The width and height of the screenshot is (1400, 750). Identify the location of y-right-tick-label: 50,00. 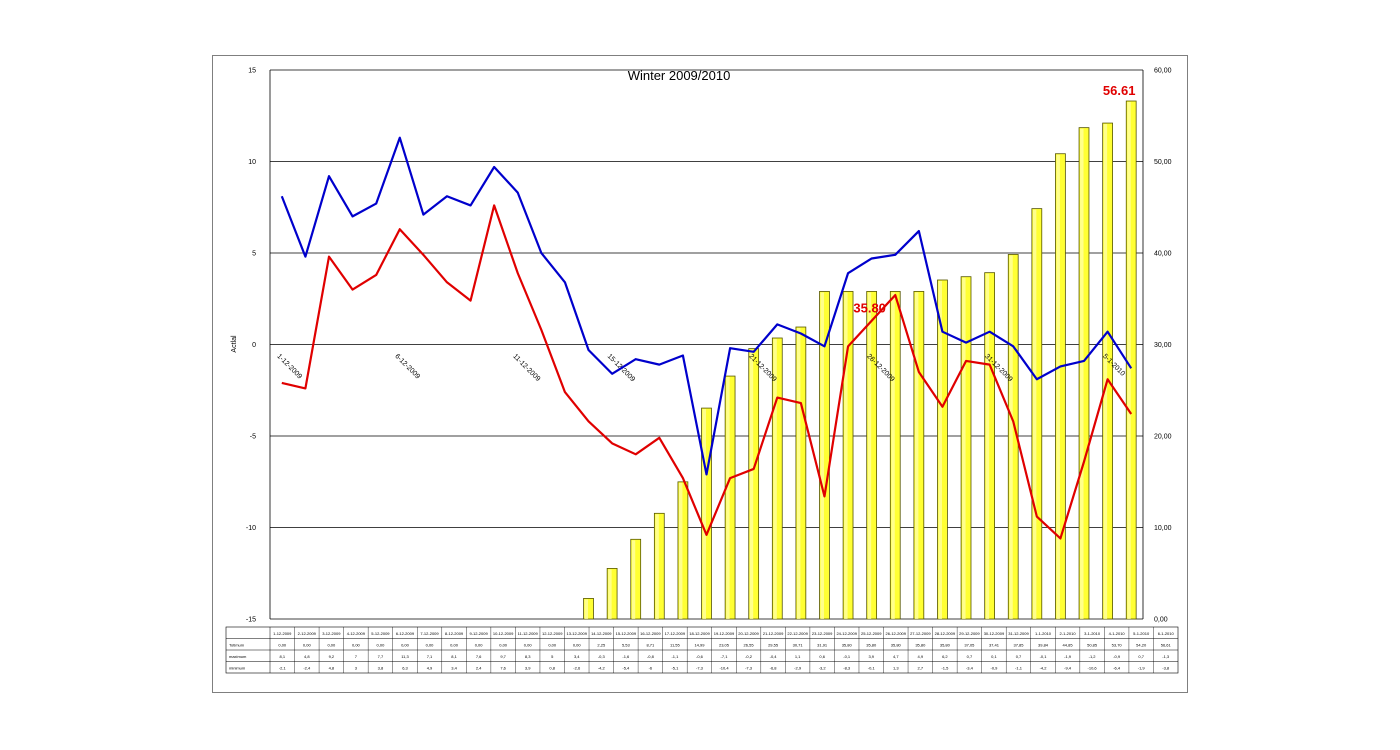
(1163, 162).